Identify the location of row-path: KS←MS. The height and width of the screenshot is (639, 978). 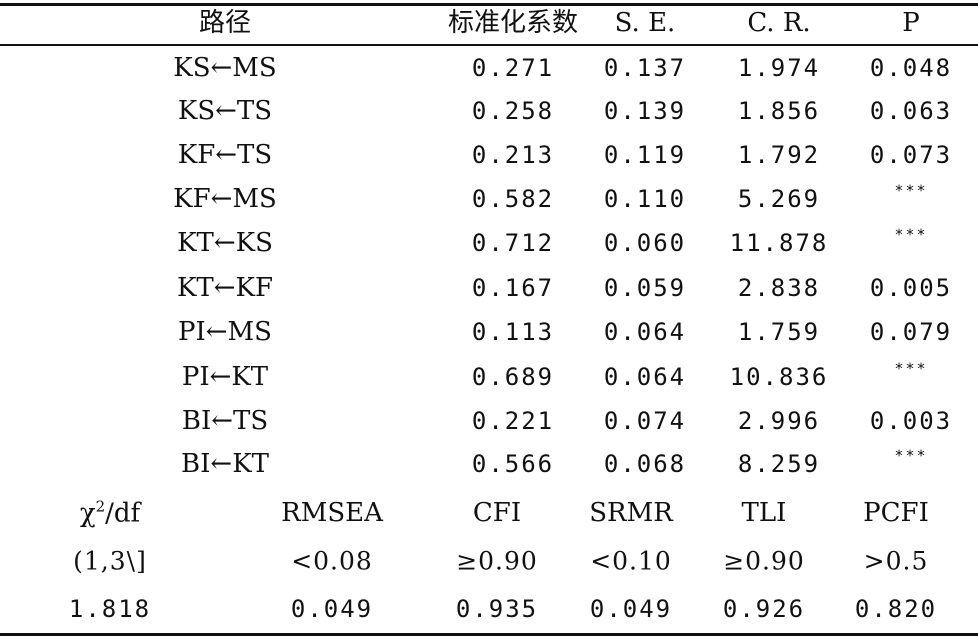
(225, 68).